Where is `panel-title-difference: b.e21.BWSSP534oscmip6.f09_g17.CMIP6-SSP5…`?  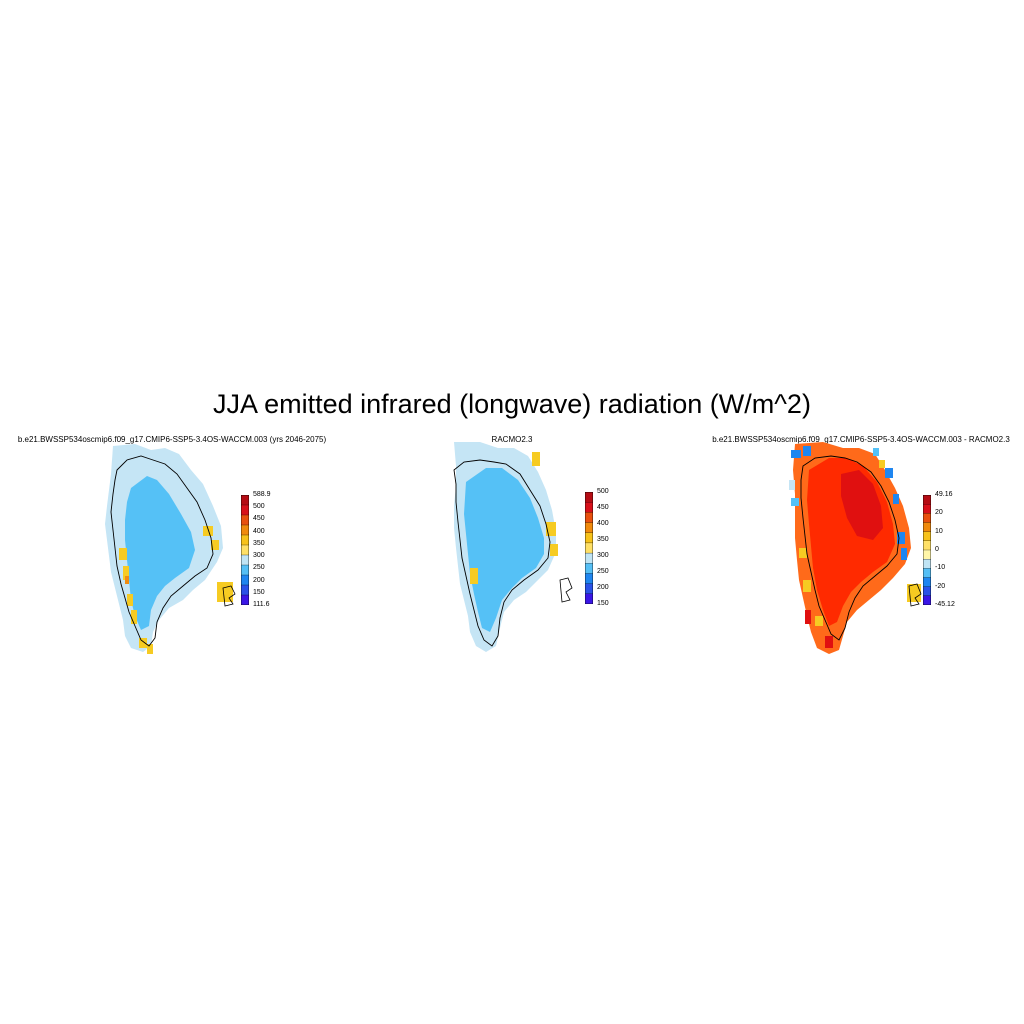 panel-title-difference: b.e21.BWSSP534oscmip6.f09_g17.CMIP6-SSP5… is located at coordinates (861, 439).